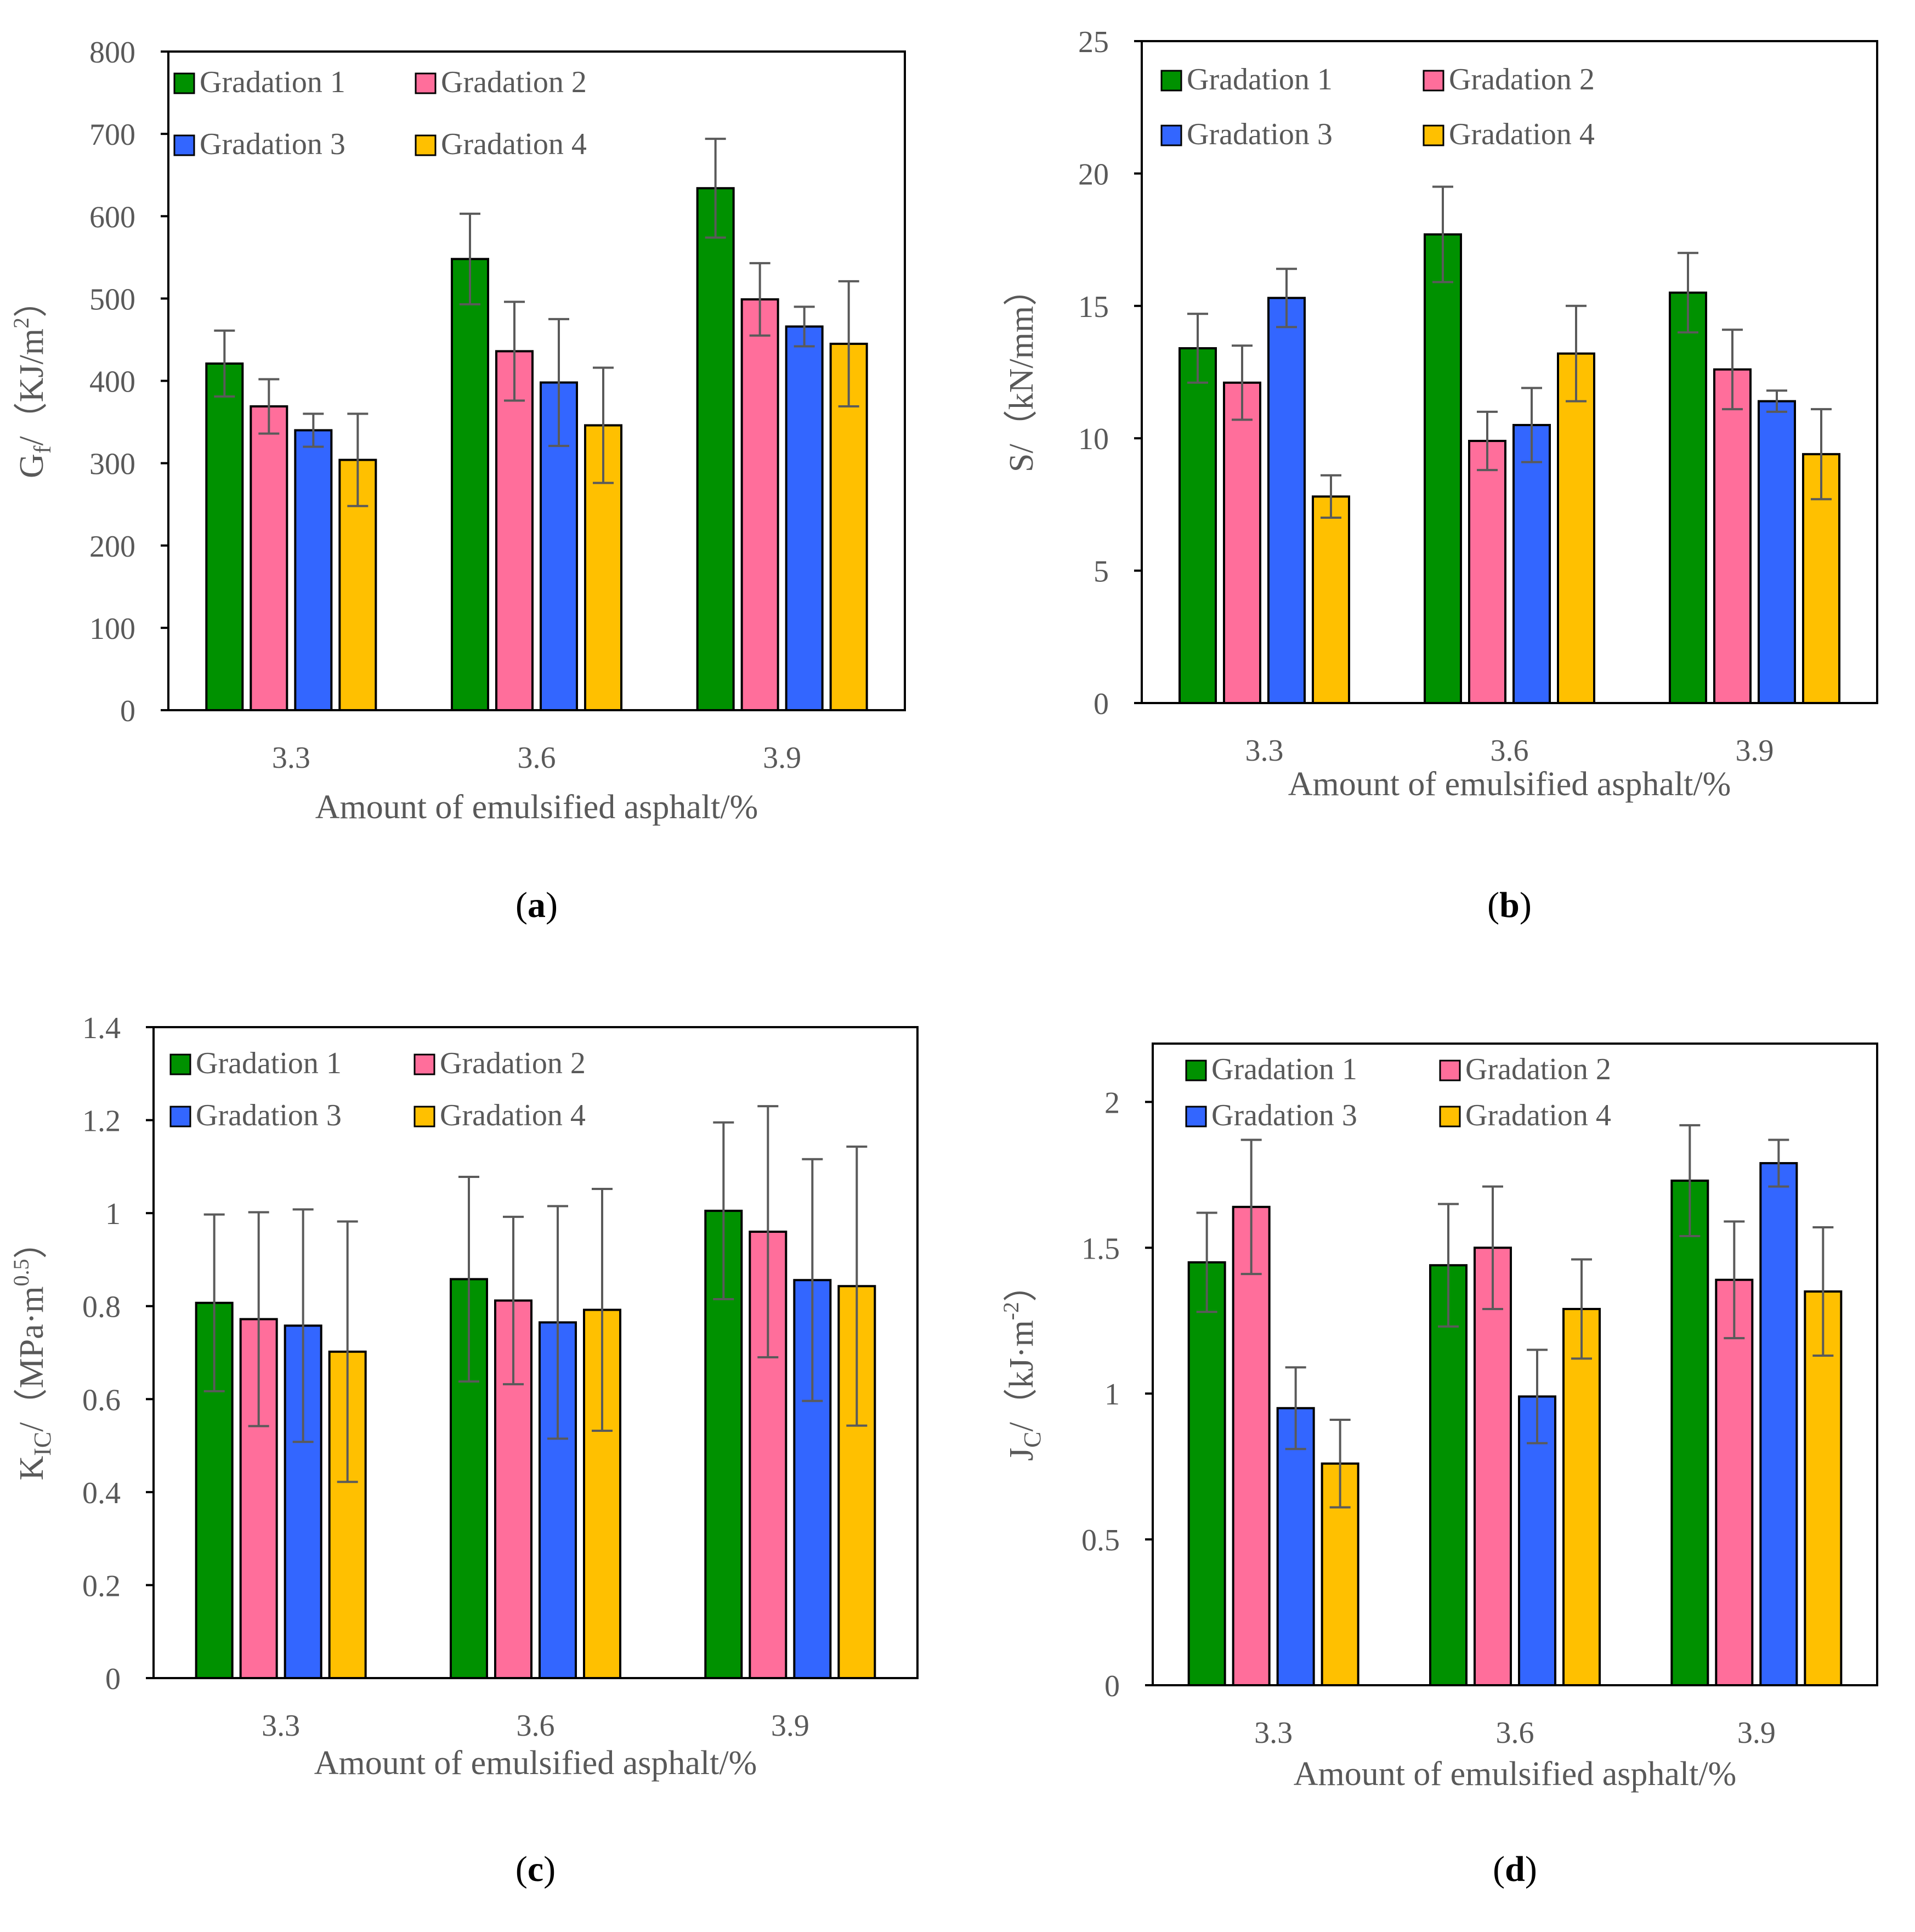 The width and height of the screenshot is (1915, 1932). Describe the element at coordinates (101, 1493) in the screenshot. I see `y-tick-label: 0.4` at that location.